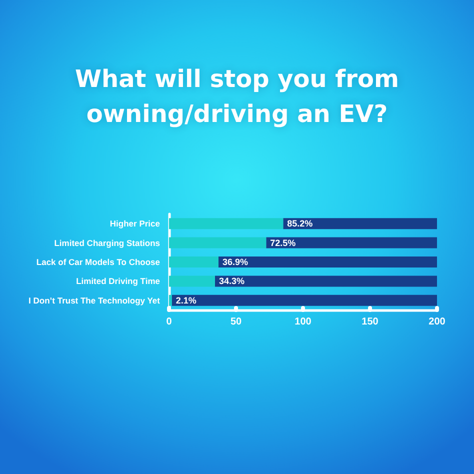 The height and width of the screenshot is (474, 474). I want to click on x-tick-label: 100, so click(303, 322).